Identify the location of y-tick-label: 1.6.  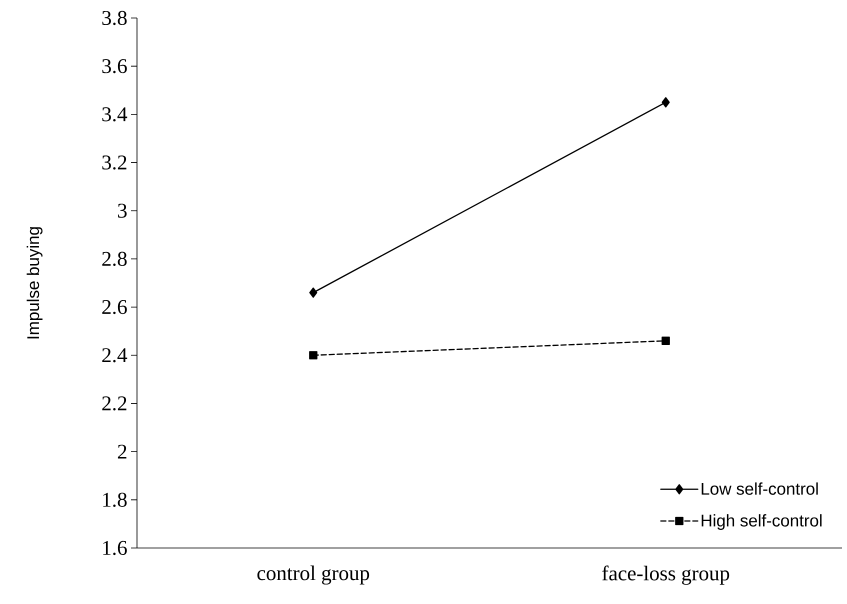
(115, 548).